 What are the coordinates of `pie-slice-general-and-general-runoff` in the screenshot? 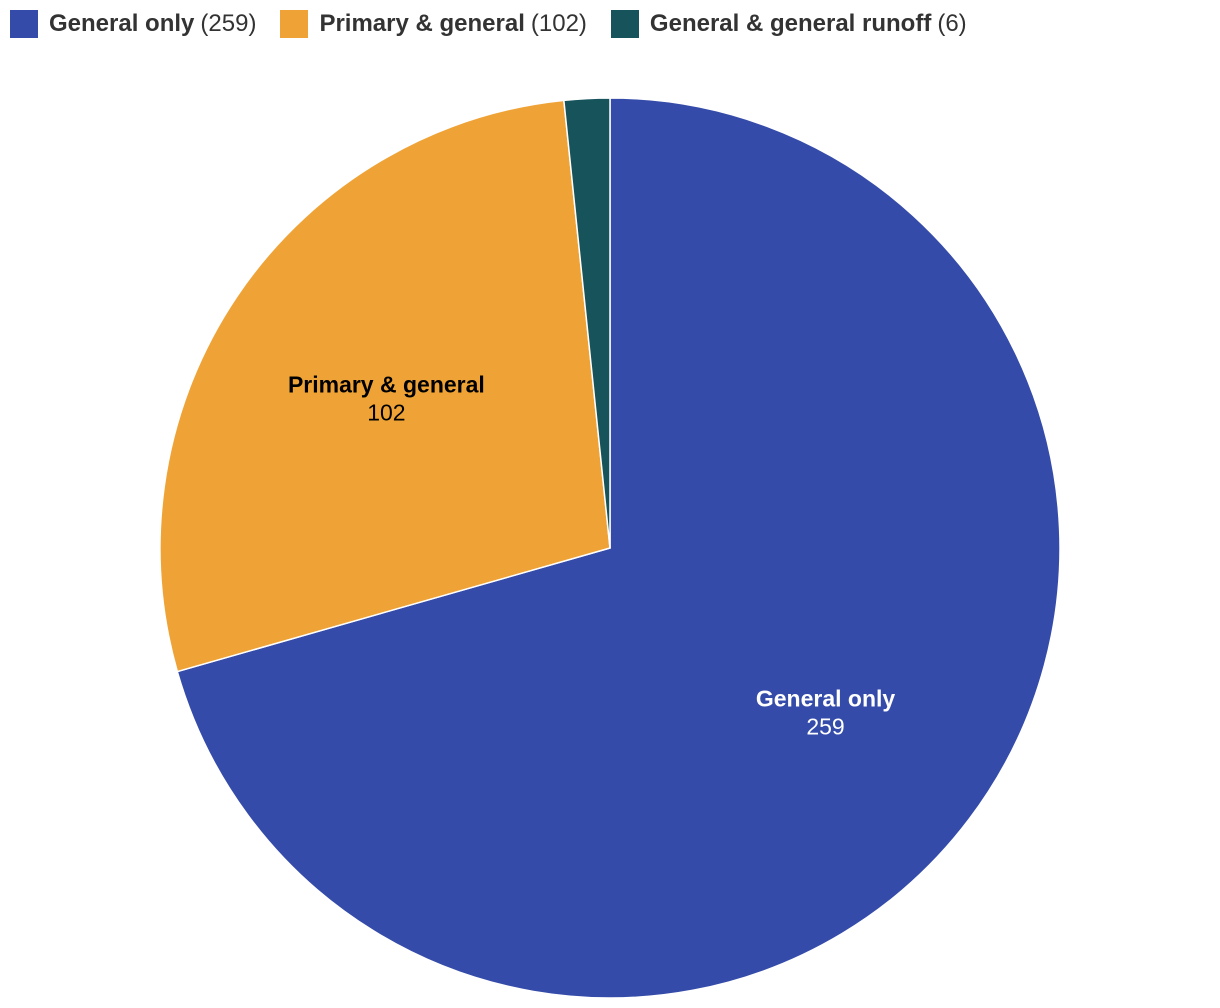 It's located at (587, 323).